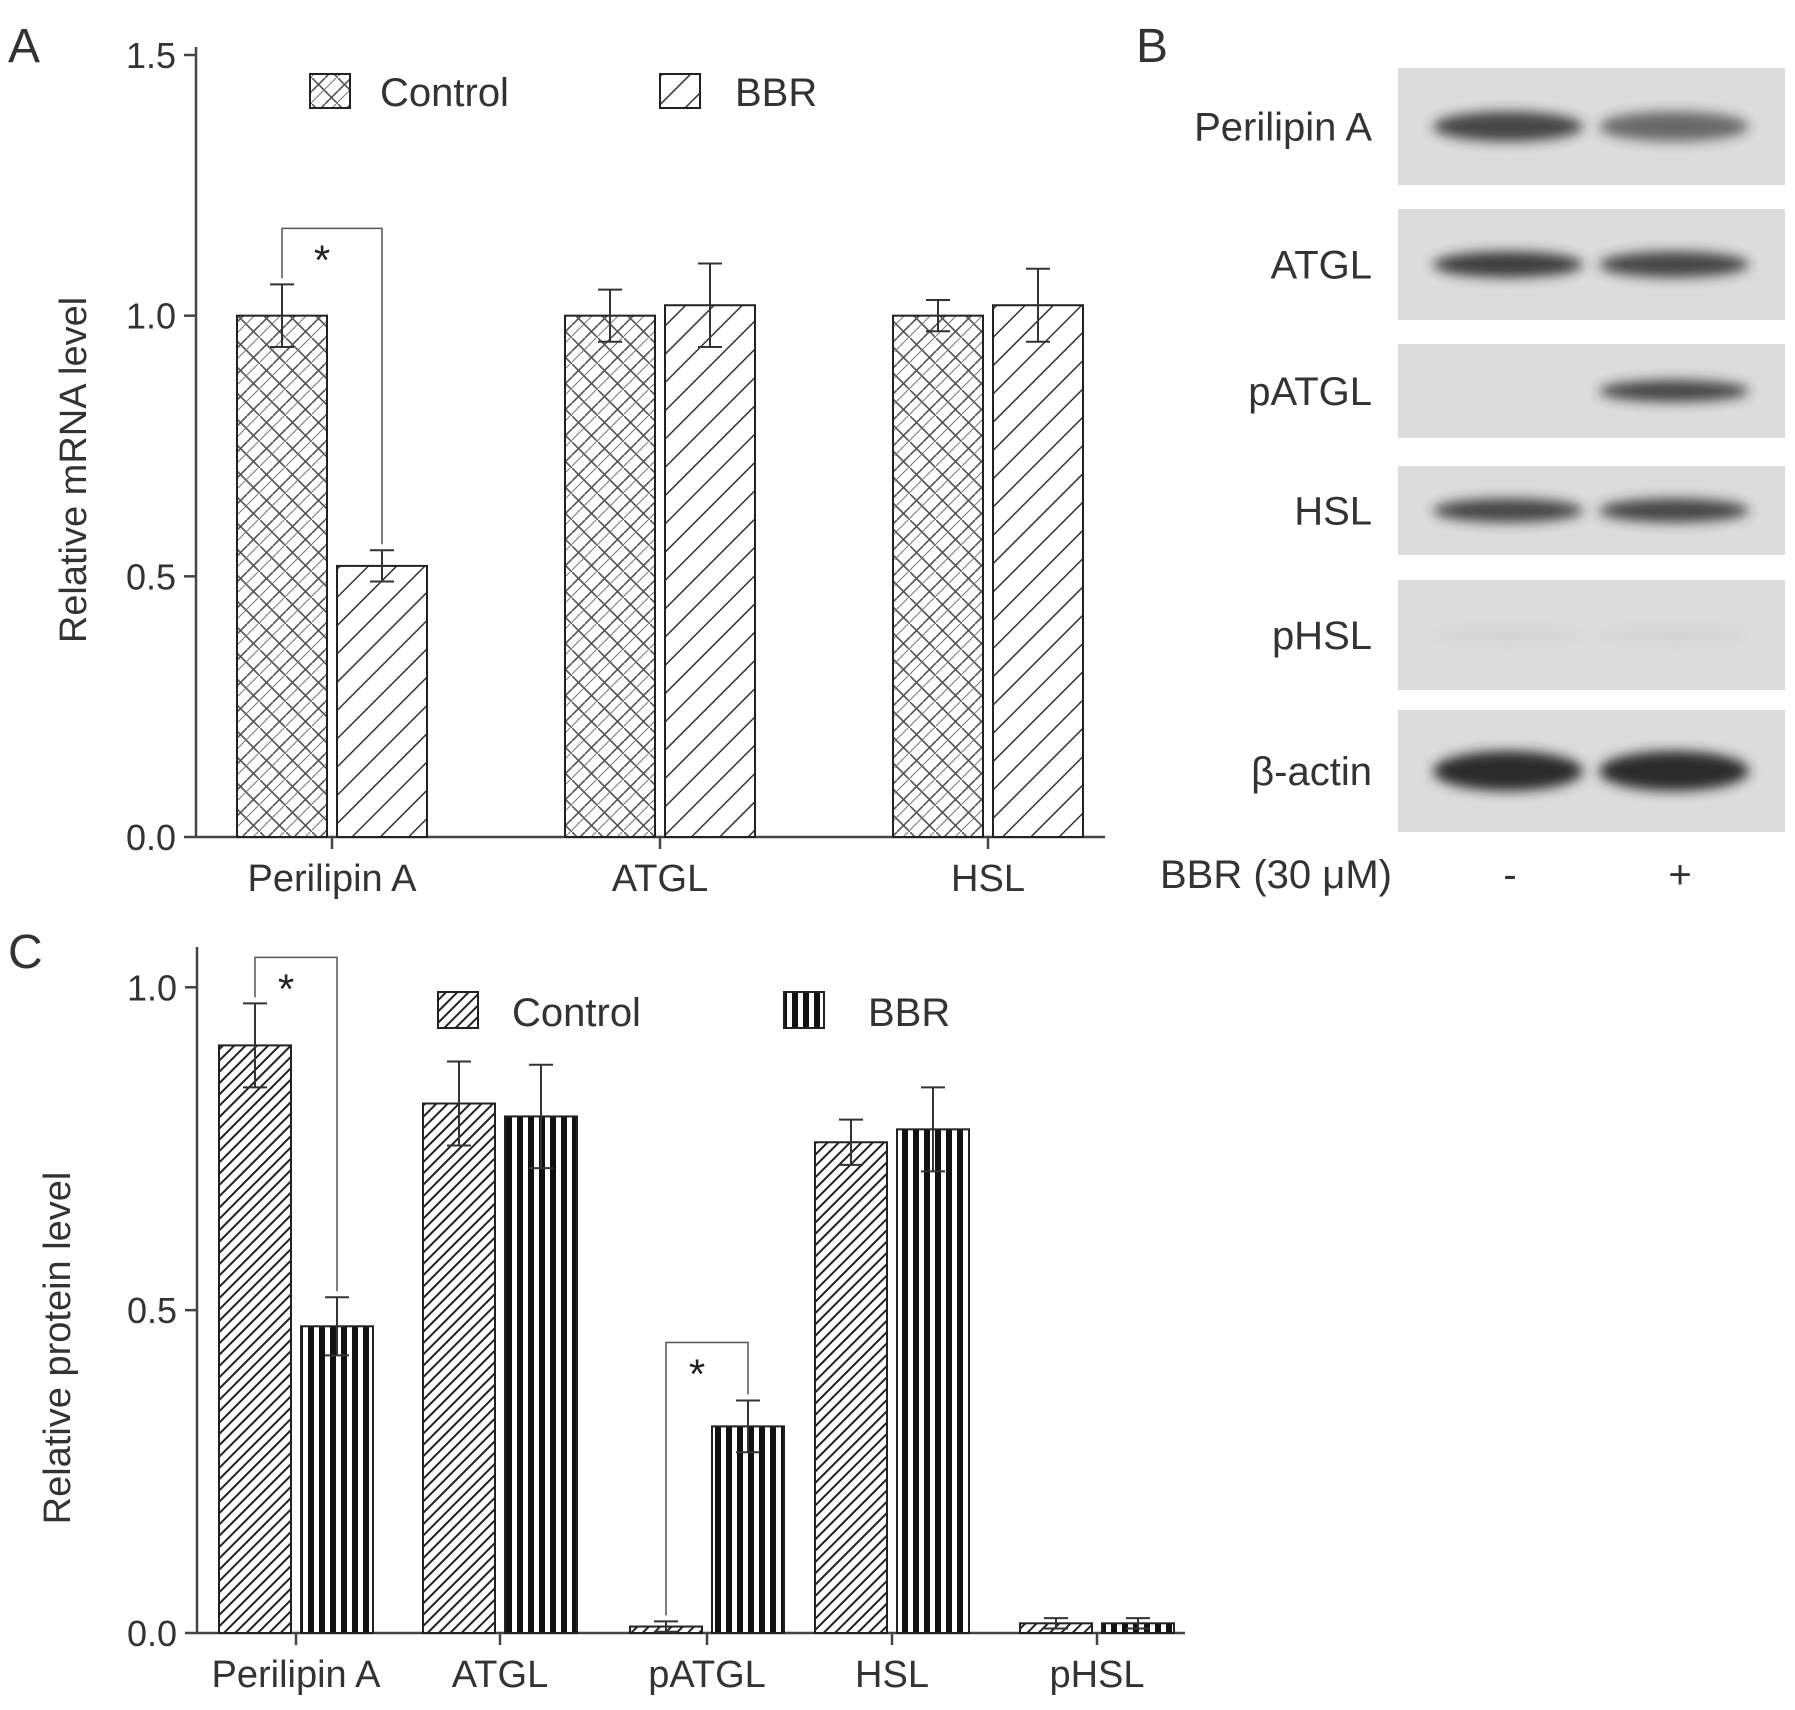 The height and width of the screenshot is (1710, 1795). Describe the element at coordinates (296, 1124) in the screenshot. I see `chart-c-significance-bracket-perilipin-a` at that location.